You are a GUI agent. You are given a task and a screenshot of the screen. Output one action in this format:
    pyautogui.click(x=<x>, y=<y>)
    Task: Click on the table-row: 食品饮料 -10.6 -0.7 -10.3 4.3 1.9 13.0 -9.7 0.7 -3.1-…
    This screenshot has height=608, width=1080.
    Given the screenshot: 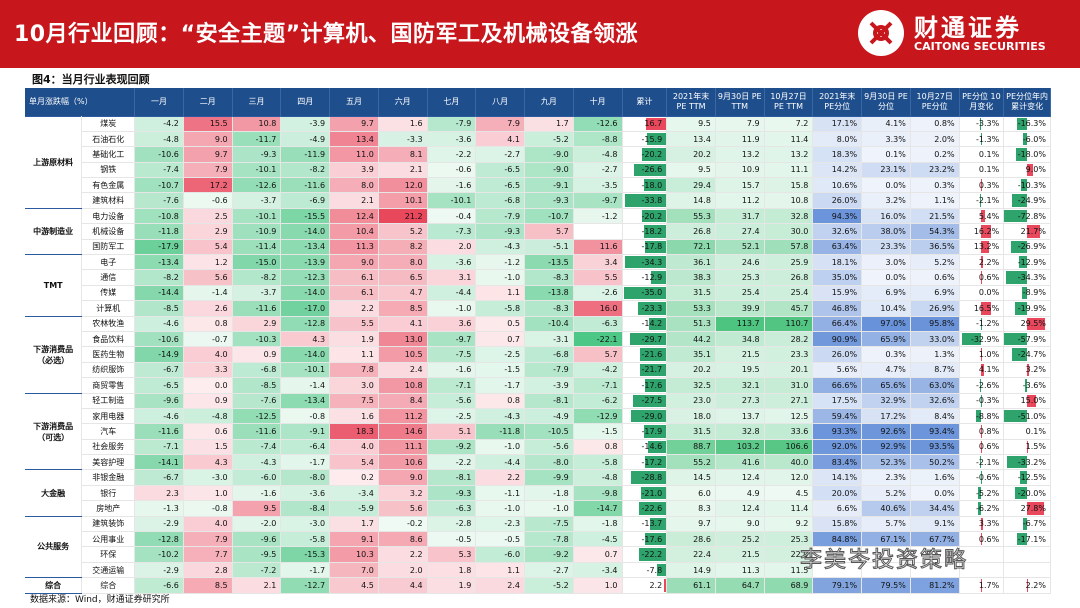 What is the action you would take?
    pyautogui.click(x=538, y=339)
    